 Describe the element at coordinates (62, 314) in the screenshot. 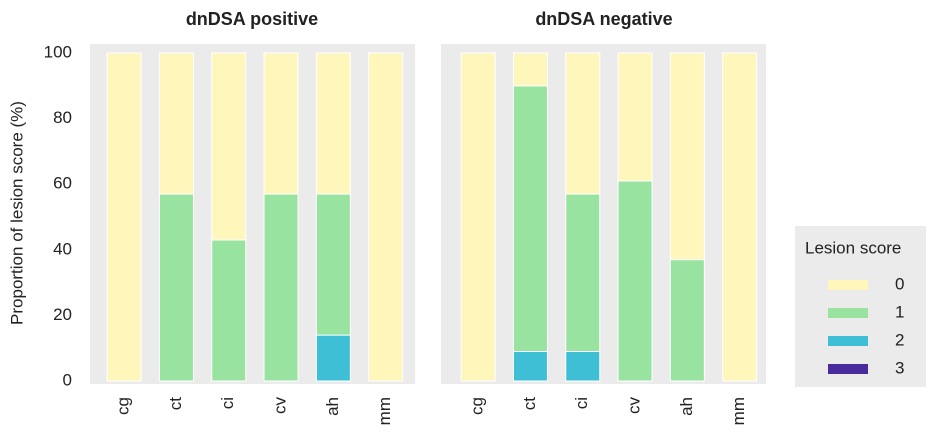

I see `y-tick-label: 20` at that location.